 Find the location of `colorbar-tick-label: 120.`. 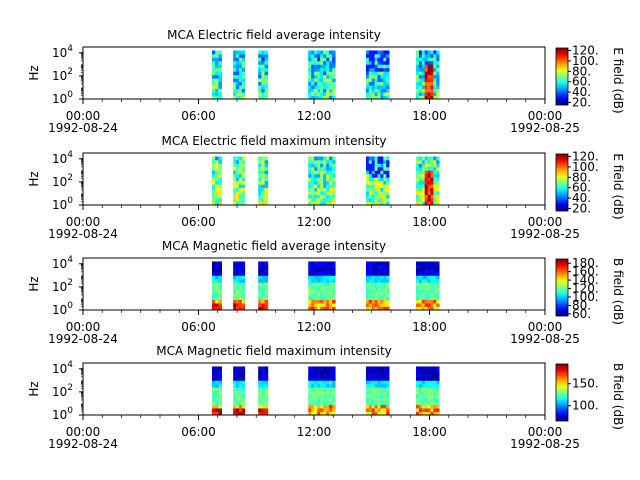

colorbar-tick-label: 120. is located at coordinates (585, 157).